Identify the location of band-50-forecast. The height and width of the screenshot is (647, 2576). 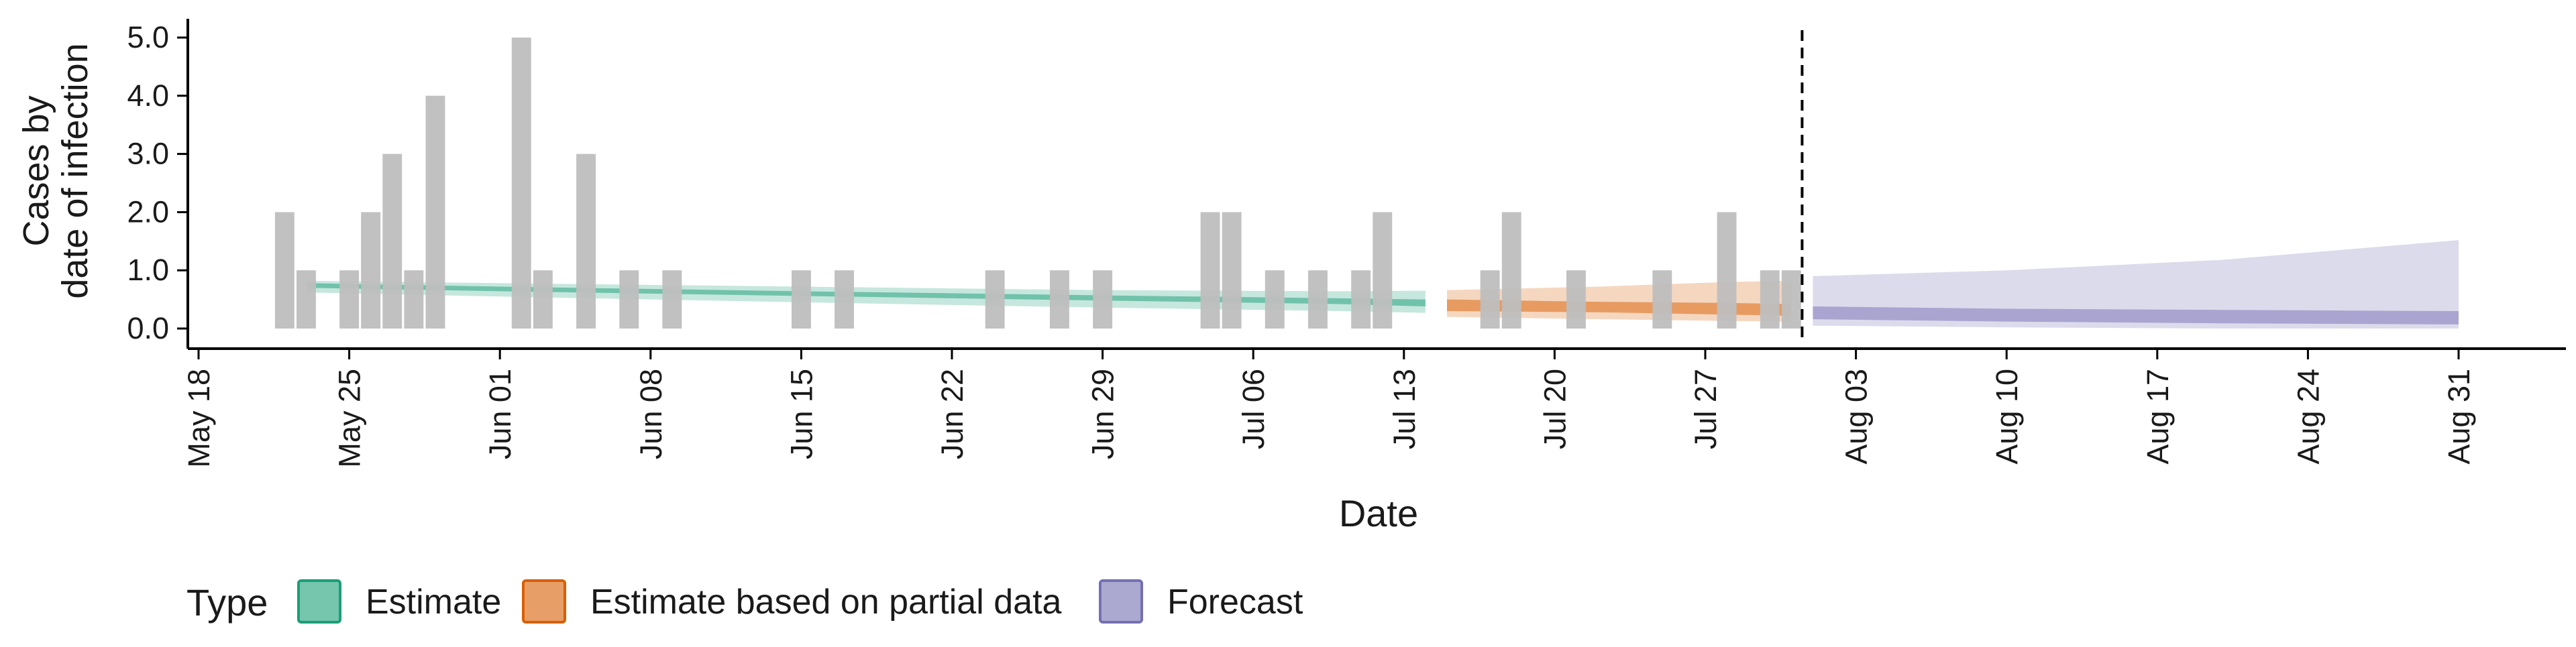
(2136, 315).